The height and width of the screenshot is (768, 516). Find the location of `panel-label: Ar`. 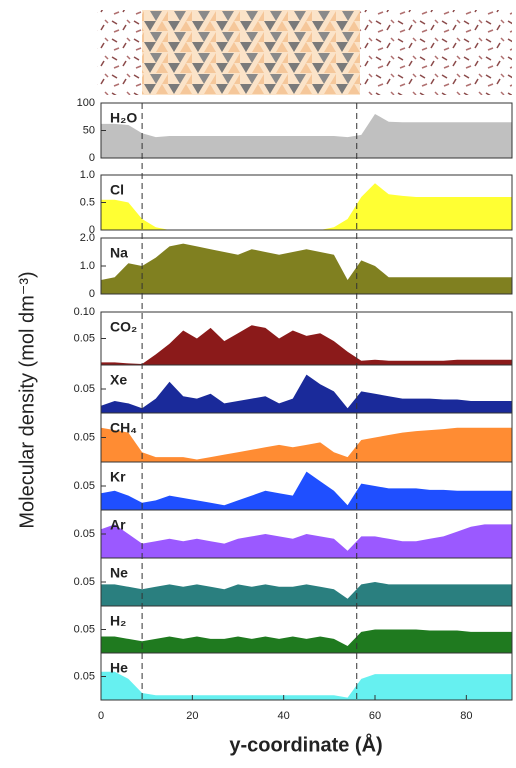

panel-label: Ar is located at coordinates (118, 525).